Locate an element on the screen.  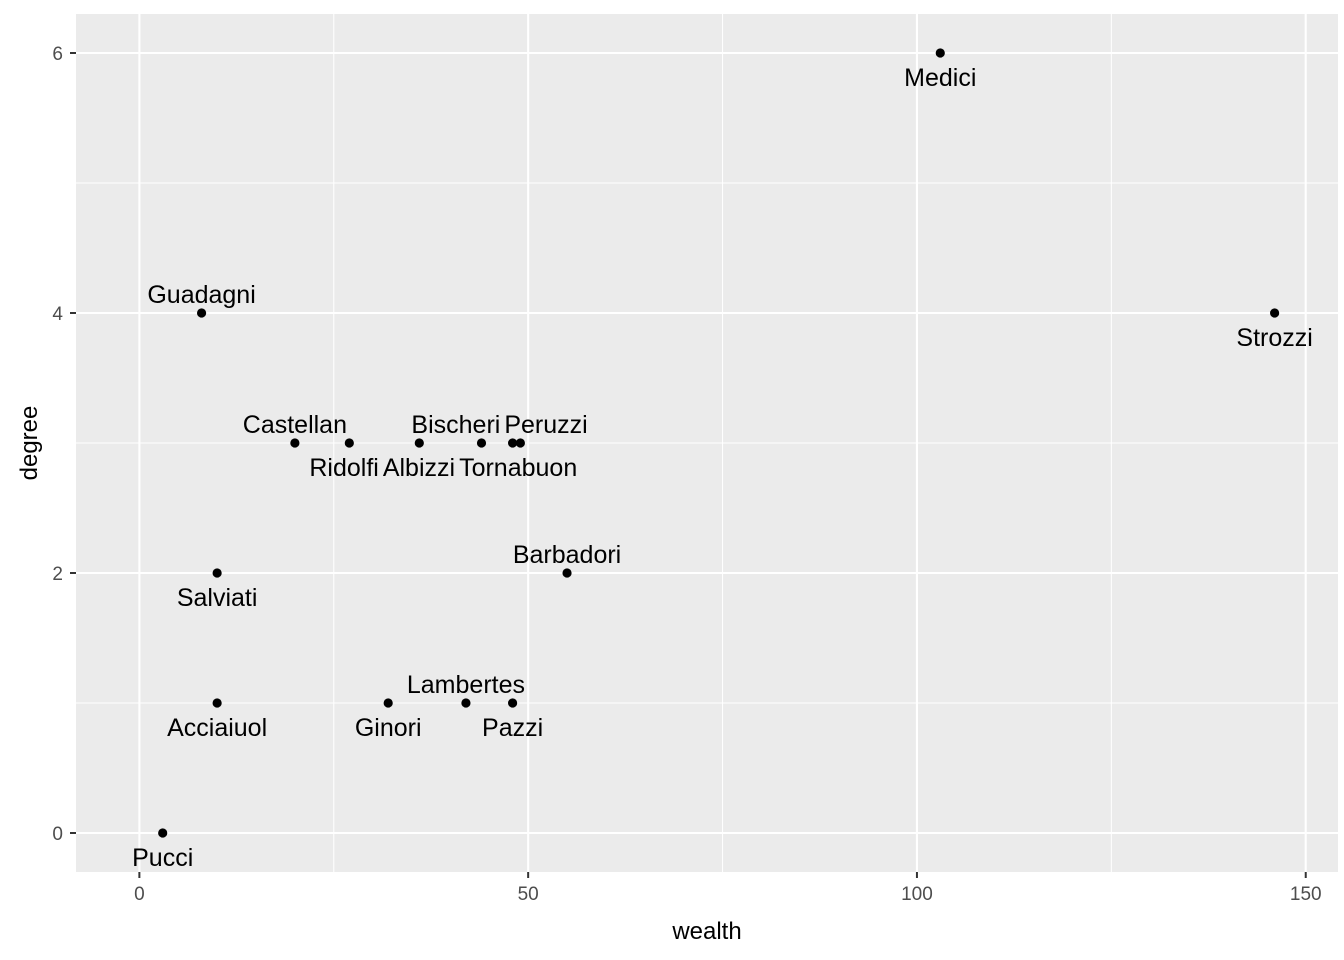
y-axis-title: degree is located at coordinates (29, 443).